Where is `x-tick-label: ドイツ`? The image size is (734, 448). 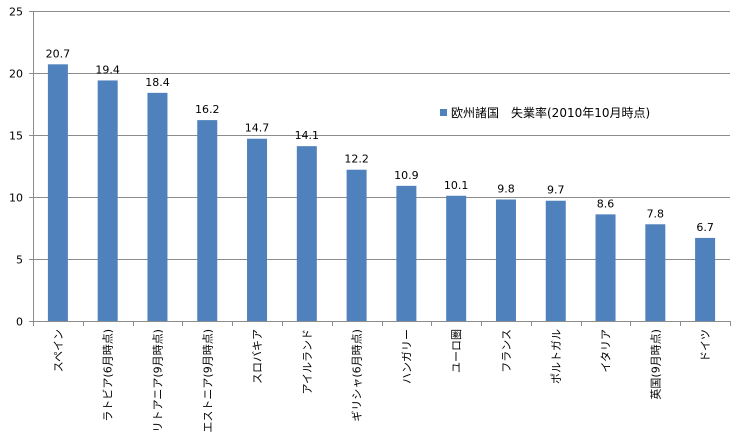
x-tick-label: ドイツ is located at coordinates (705, 345).